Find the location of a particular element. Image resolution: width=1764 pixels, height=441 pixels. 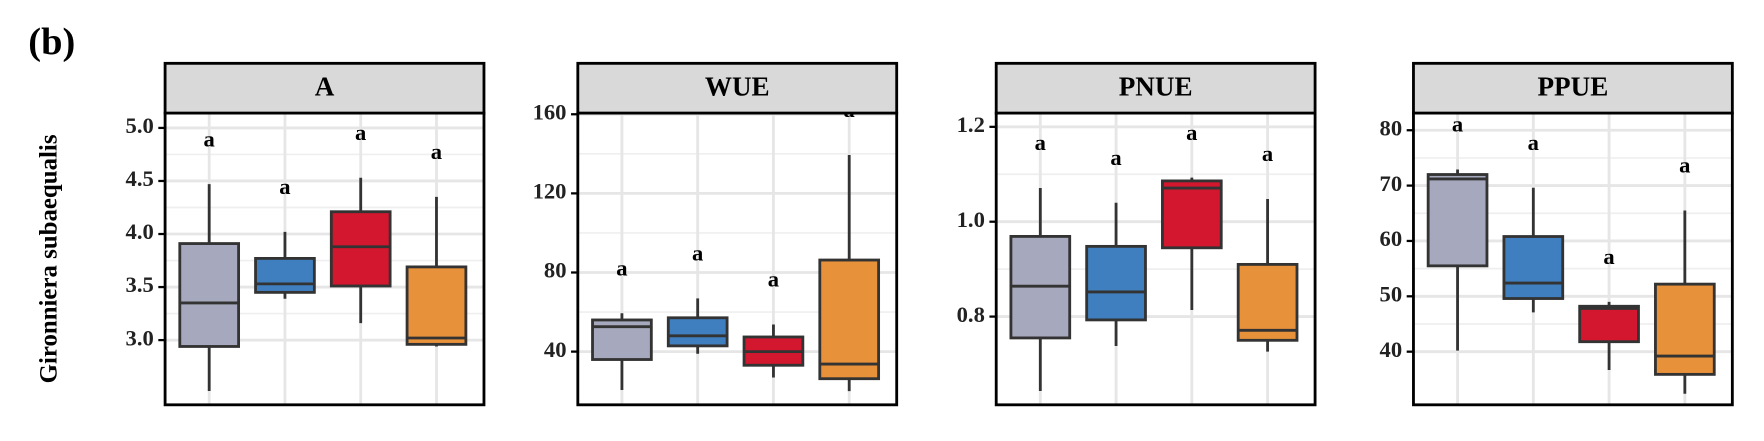

y-tick-label: 3.5 is located at coordinates (140, 284).